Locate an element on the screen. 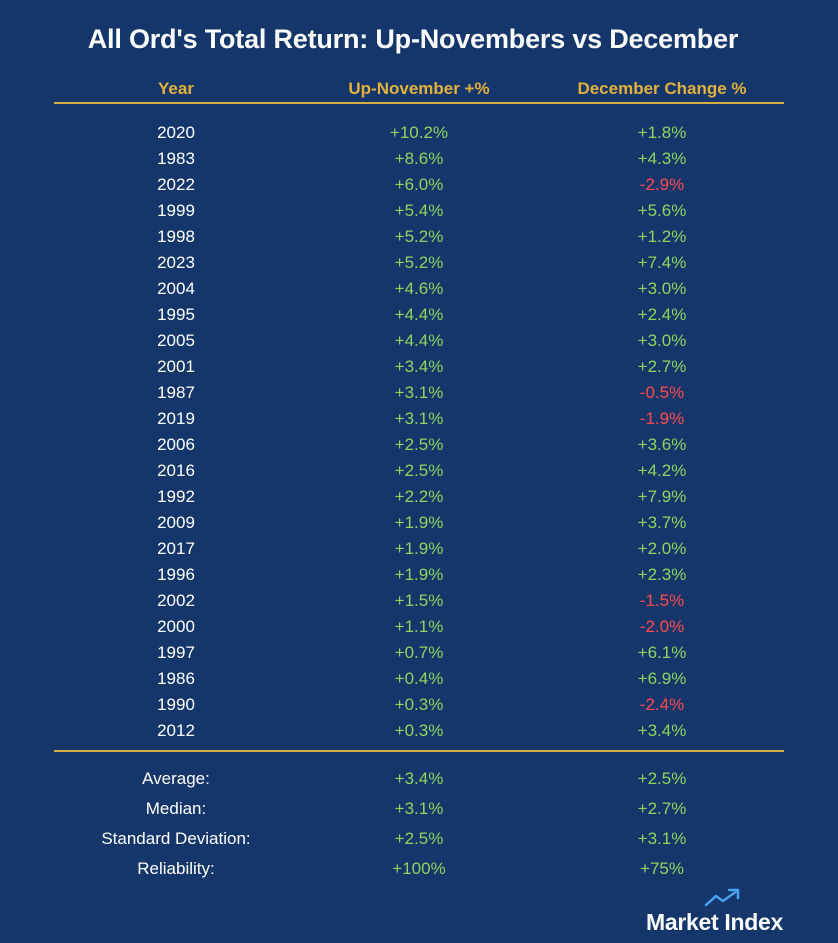  summary-december-value: +2.5% is located at coordinates (662, 778).